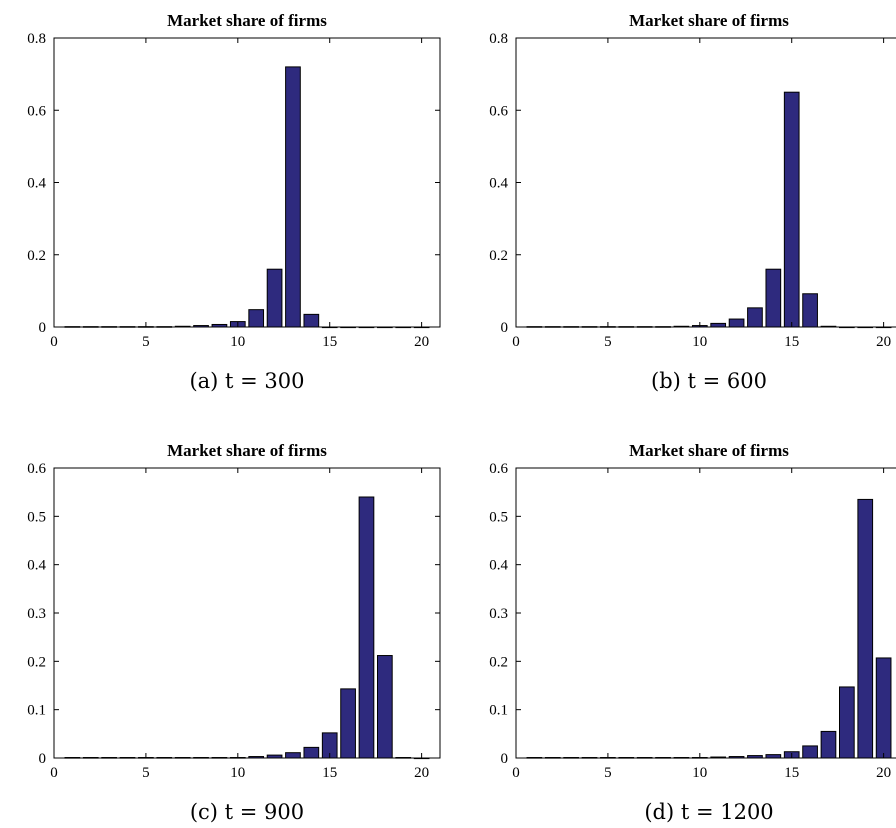 The width and height of the screenshot is (896, 828). I want to click on axes-frame, so click(705, 182).